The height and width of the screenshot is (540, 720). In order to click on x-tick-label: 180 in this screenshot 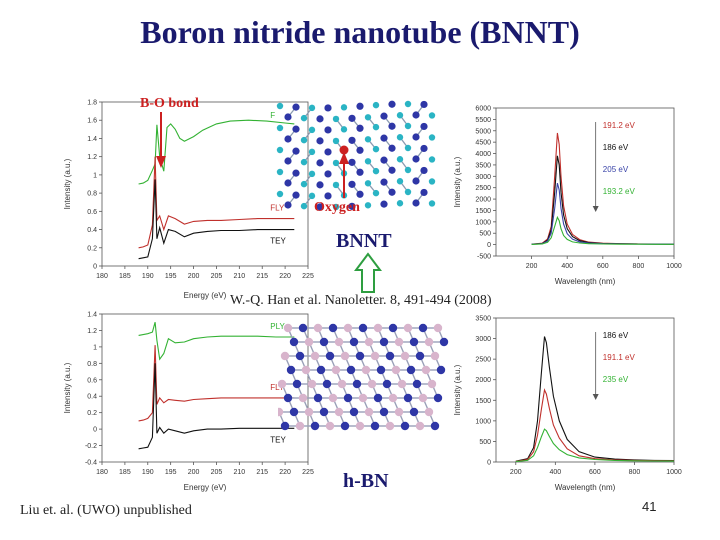, I will do `click(102, 472)`.